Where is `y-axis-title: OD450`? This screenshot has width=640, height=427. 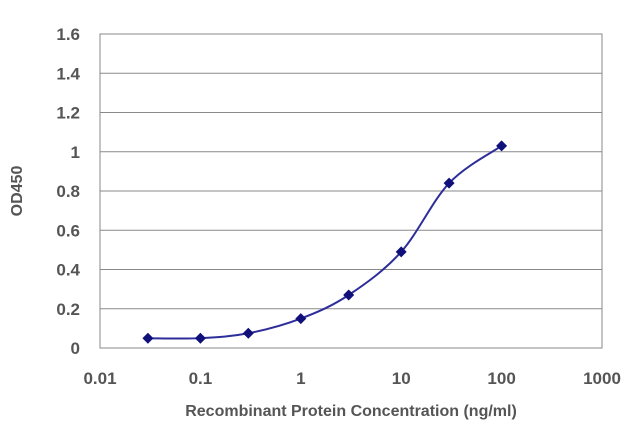
y-axis-title: OD450 is located at coordinates (17, 191).